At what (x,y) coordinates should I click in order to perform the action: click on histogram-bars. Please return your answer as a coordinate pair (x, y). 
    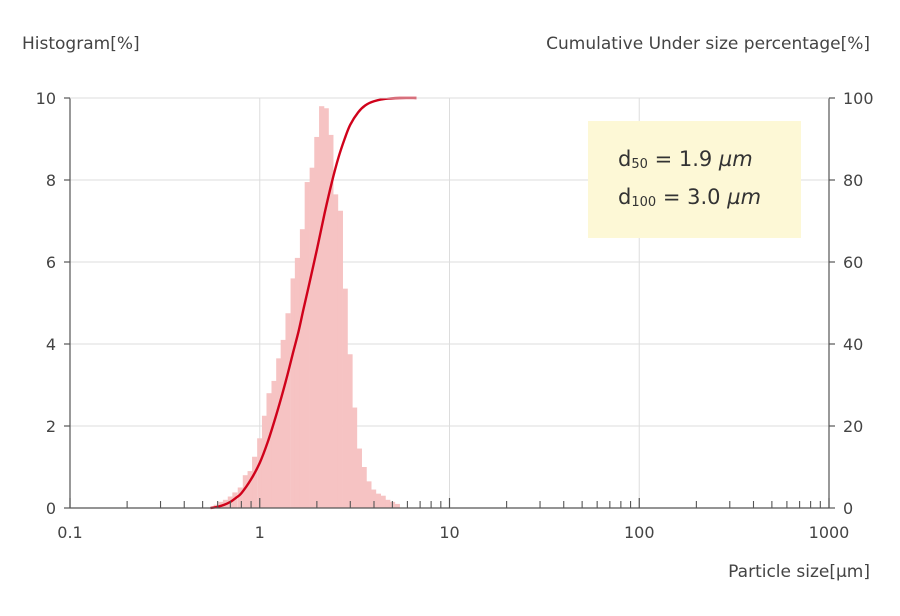
    Looking at the image, I should click on (306, 307).